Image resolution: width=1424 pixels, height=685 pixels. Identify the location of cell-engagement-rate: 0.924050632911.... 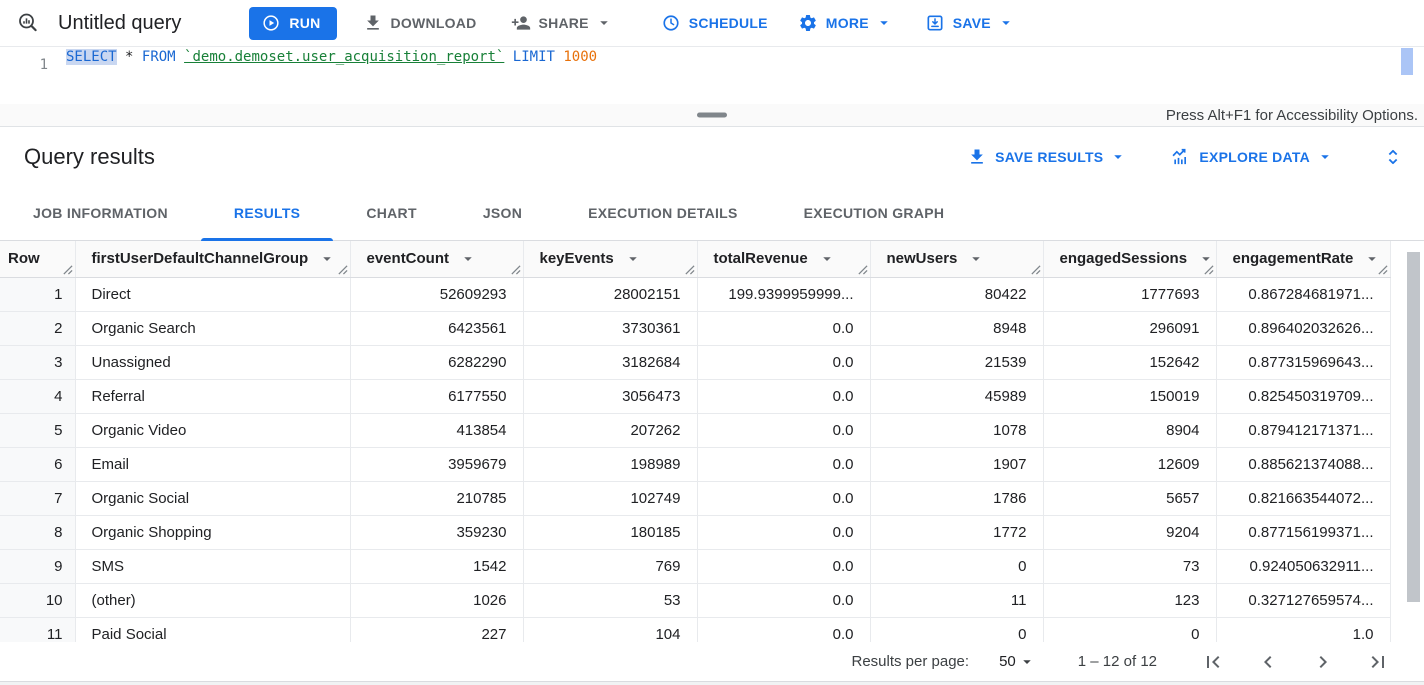
(1303, 566).